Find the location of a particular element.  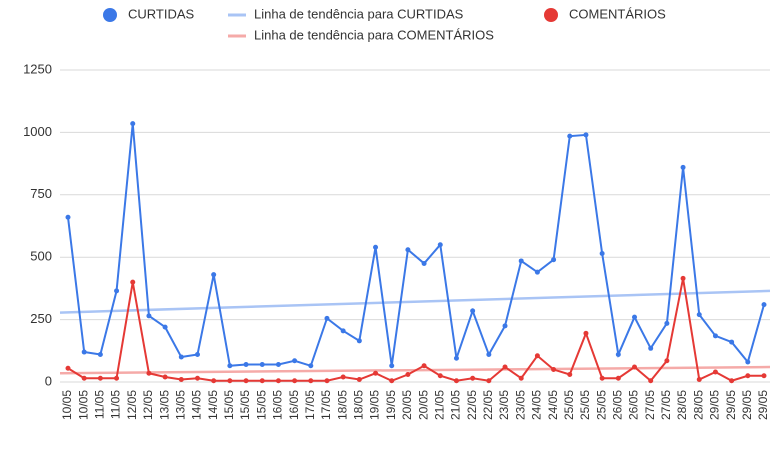

x-tick-label: 24/05 is located at coordinates (553, 405).